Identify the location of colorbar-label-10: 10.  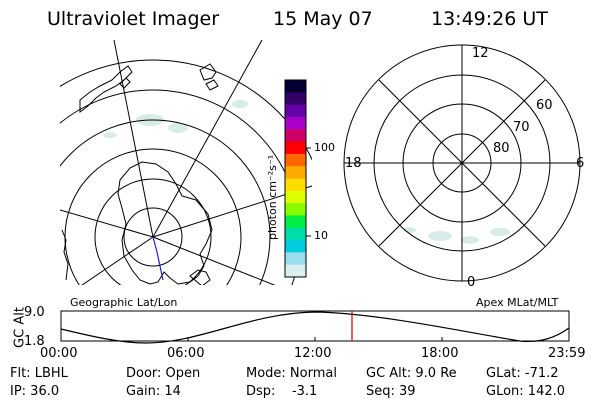
(321, 235).